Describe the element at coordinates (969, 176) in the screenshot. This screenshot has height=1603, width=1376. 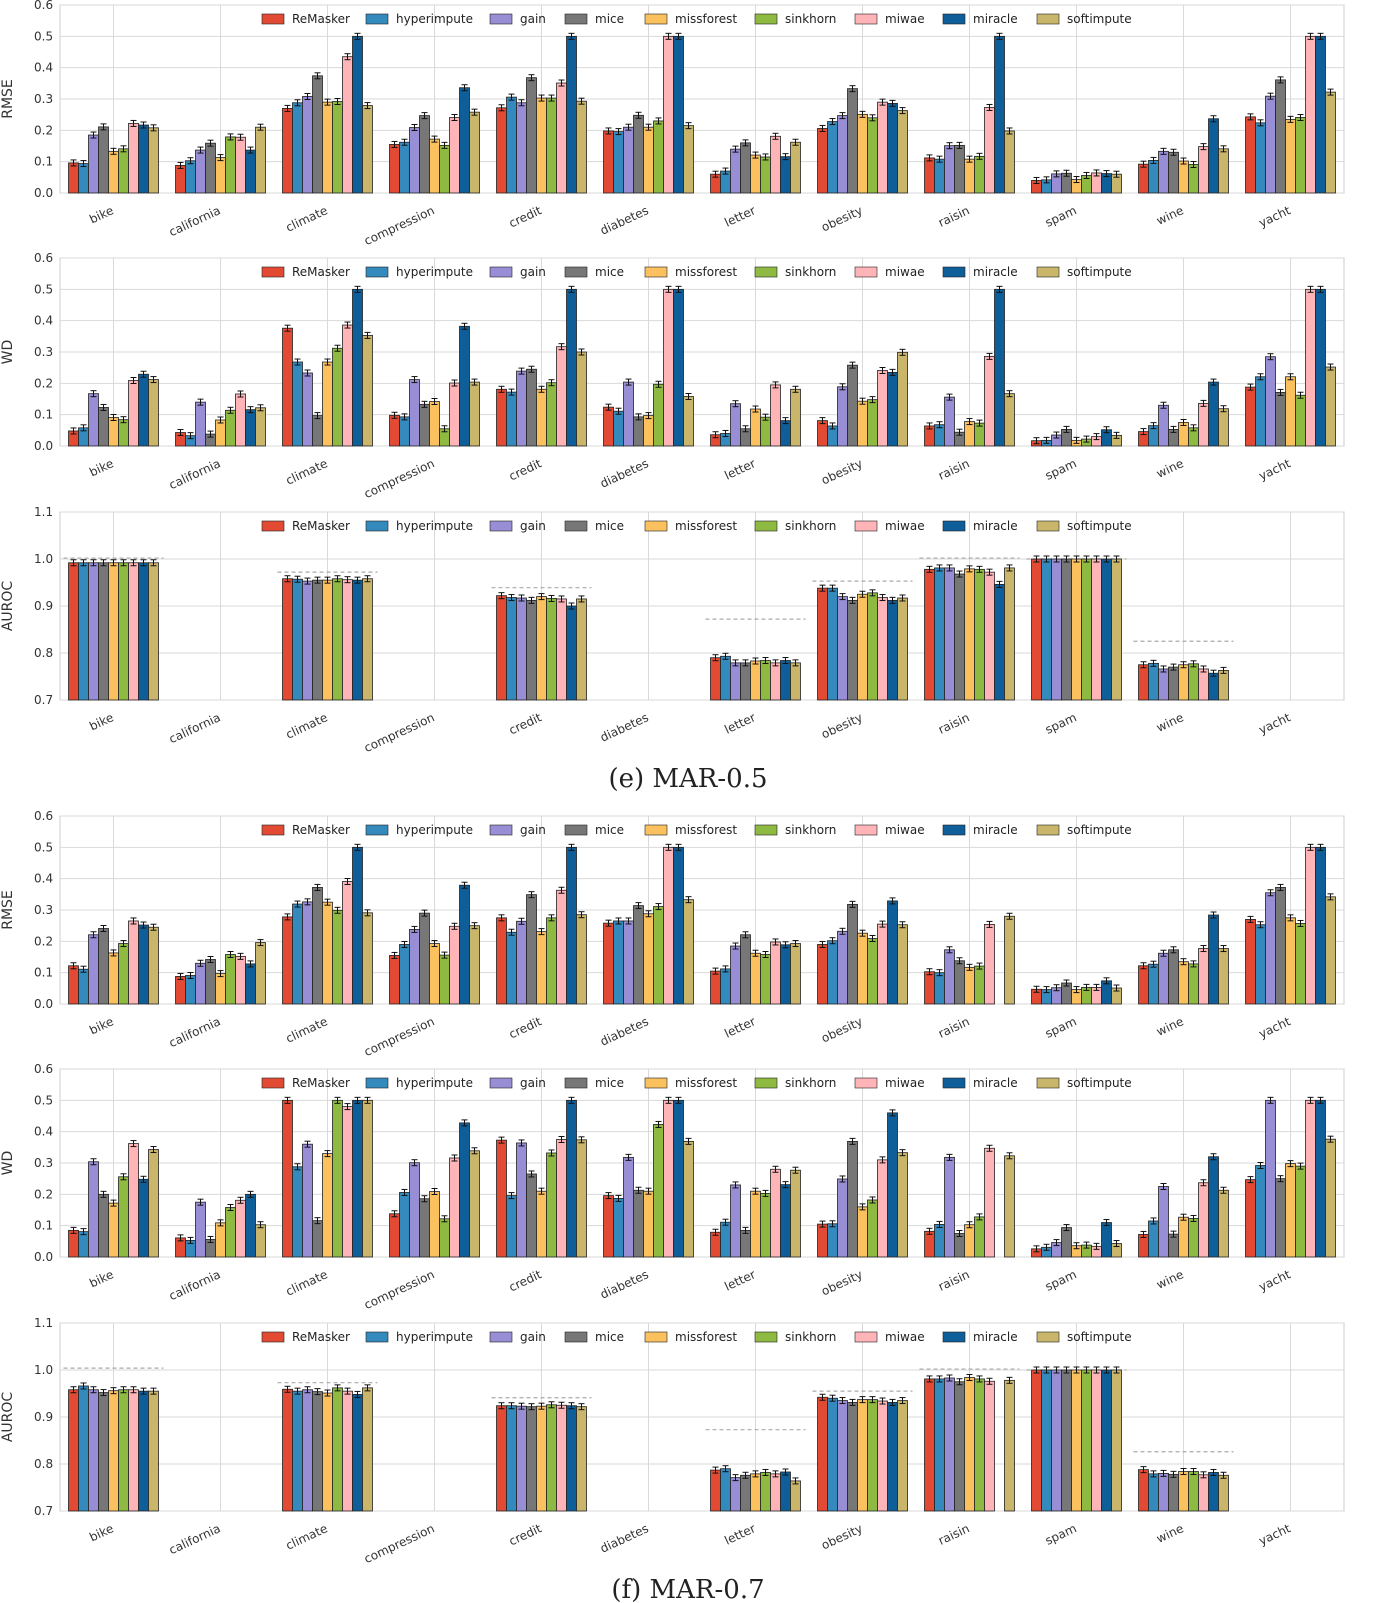
I see `bar-missforest-raisin` at that location.